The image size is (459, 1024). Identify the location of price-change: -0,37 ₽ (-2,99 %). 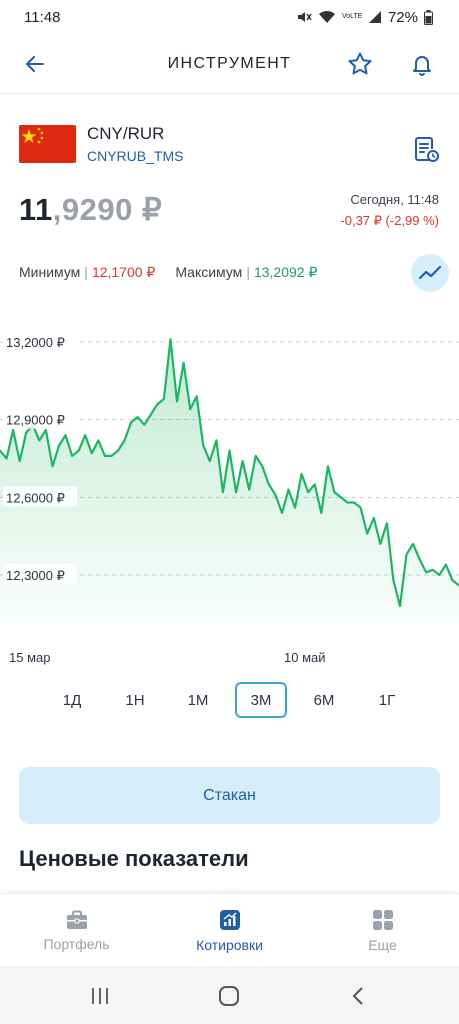
(389, 220).